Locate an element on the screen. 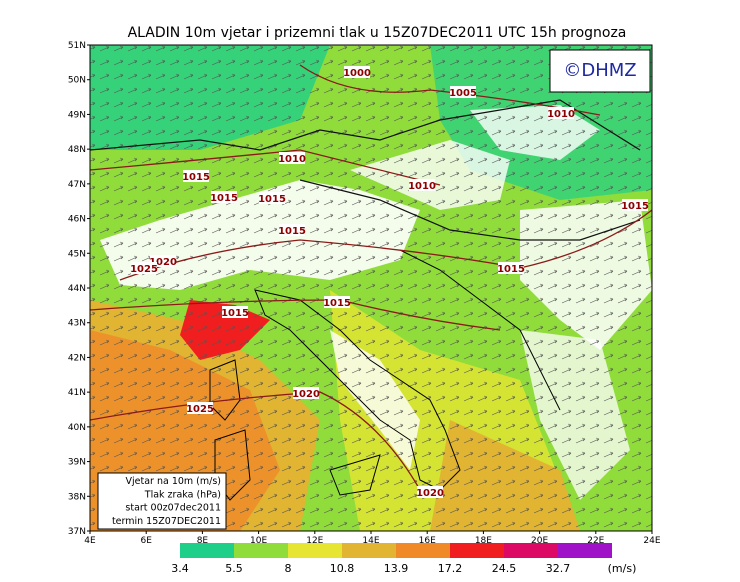 This screenshot has height=582, width=740. colorbar-label: 32.7 is located at coordinates (558, 568).